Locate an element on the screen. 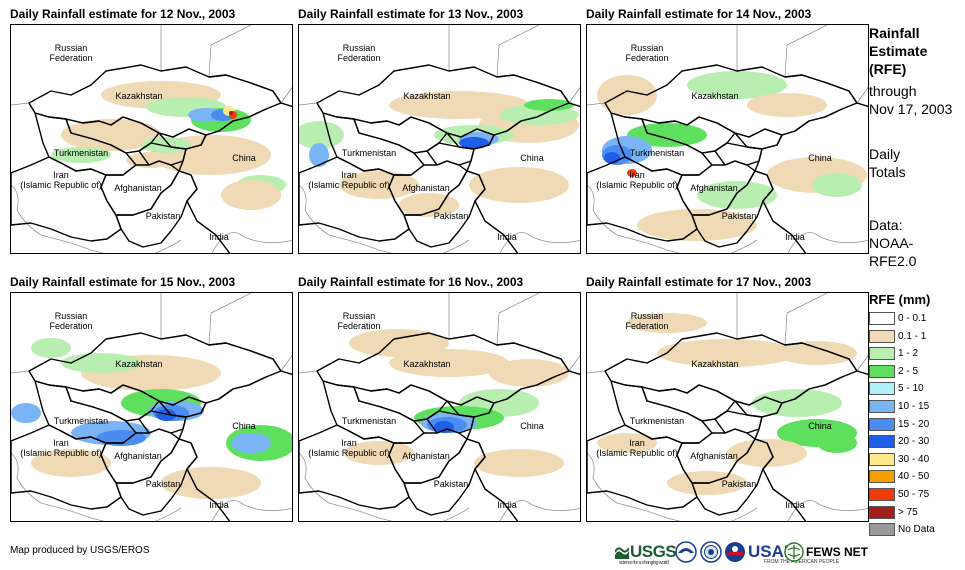  legend-label: 50 - 75 is located at coordinates (914, 494).